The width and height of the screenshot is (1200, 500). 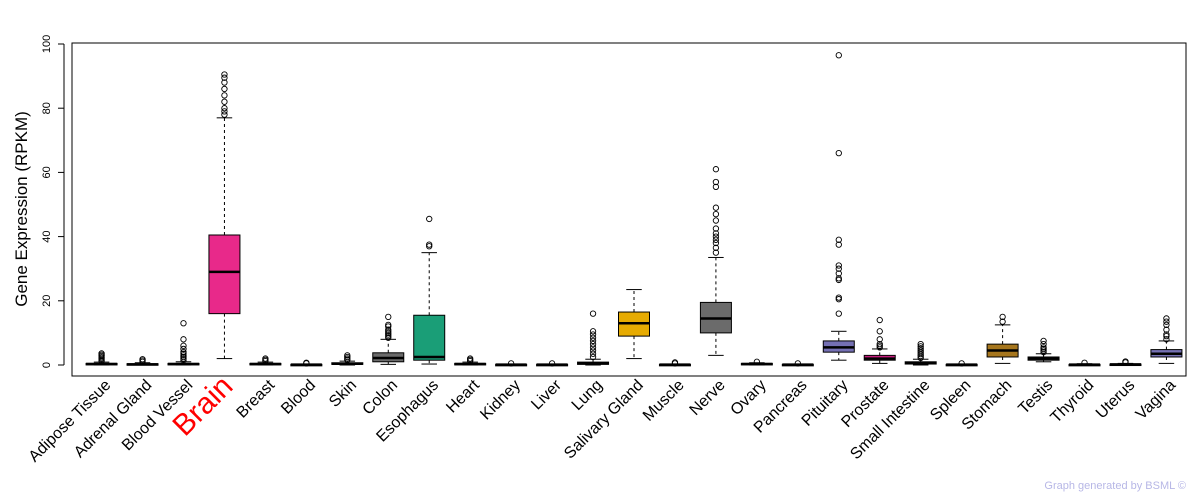 I want to click on box-blood, so click(x=306, y=363).